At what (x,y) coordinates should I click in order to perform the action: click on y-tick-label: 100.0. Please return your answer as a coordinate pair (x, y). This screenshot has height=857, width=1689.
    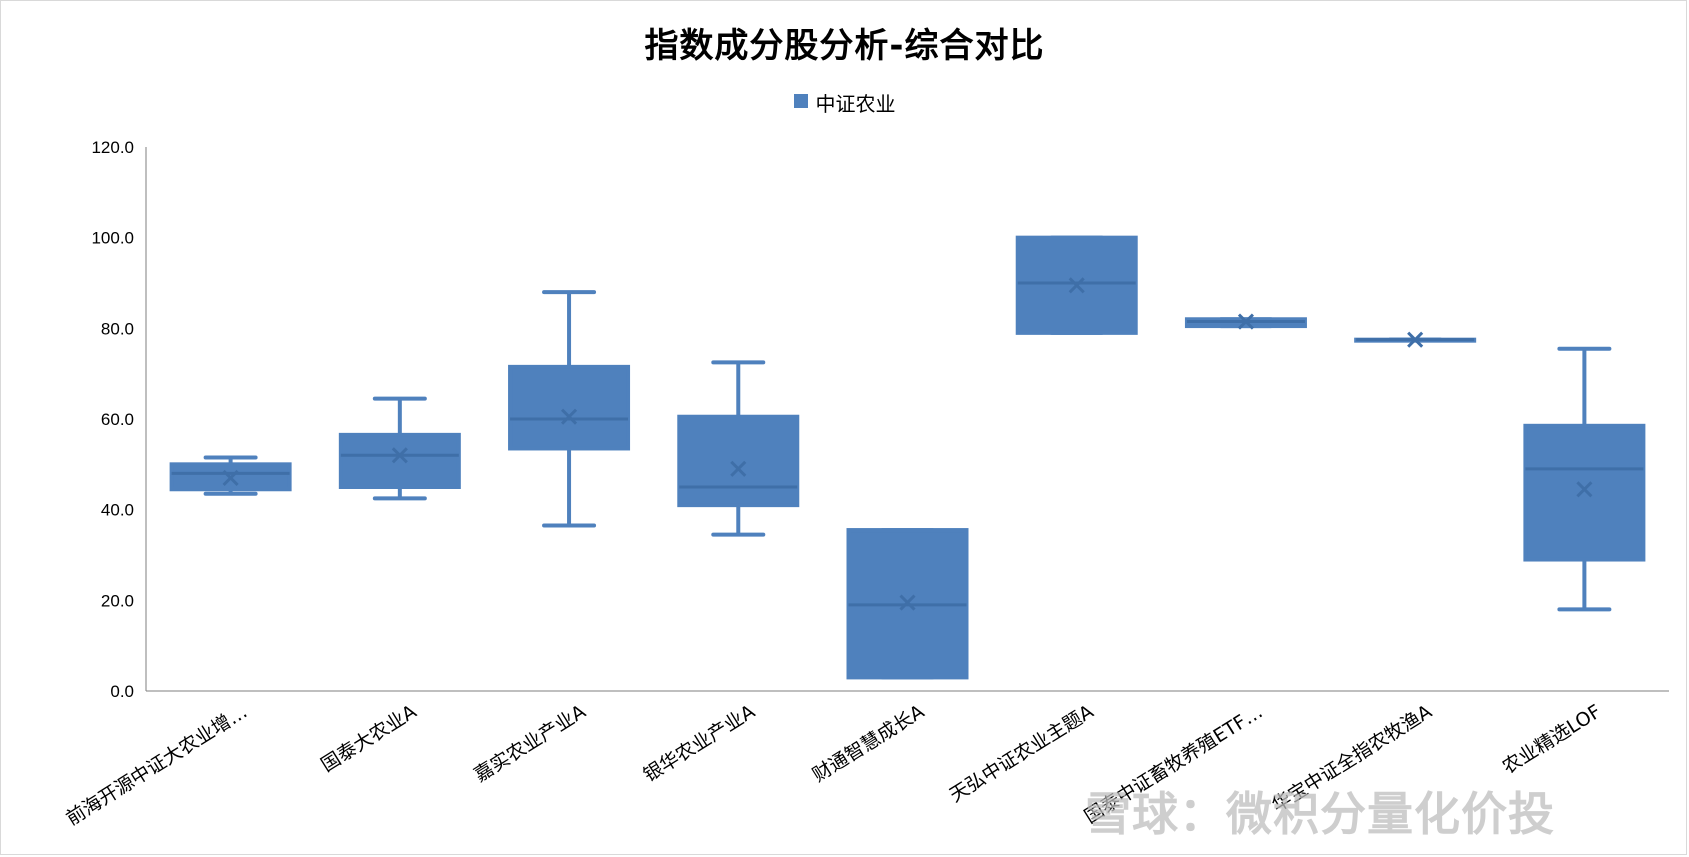
    Looking at the image, I should click on (112, 238).